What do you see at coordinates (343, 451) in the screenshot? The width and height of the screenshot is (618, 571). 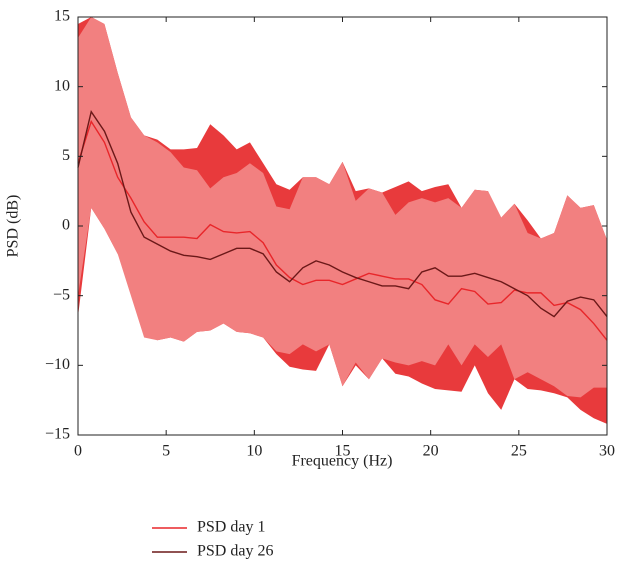 I see `x-tick-label: 15` at bounding box center [343, 451].